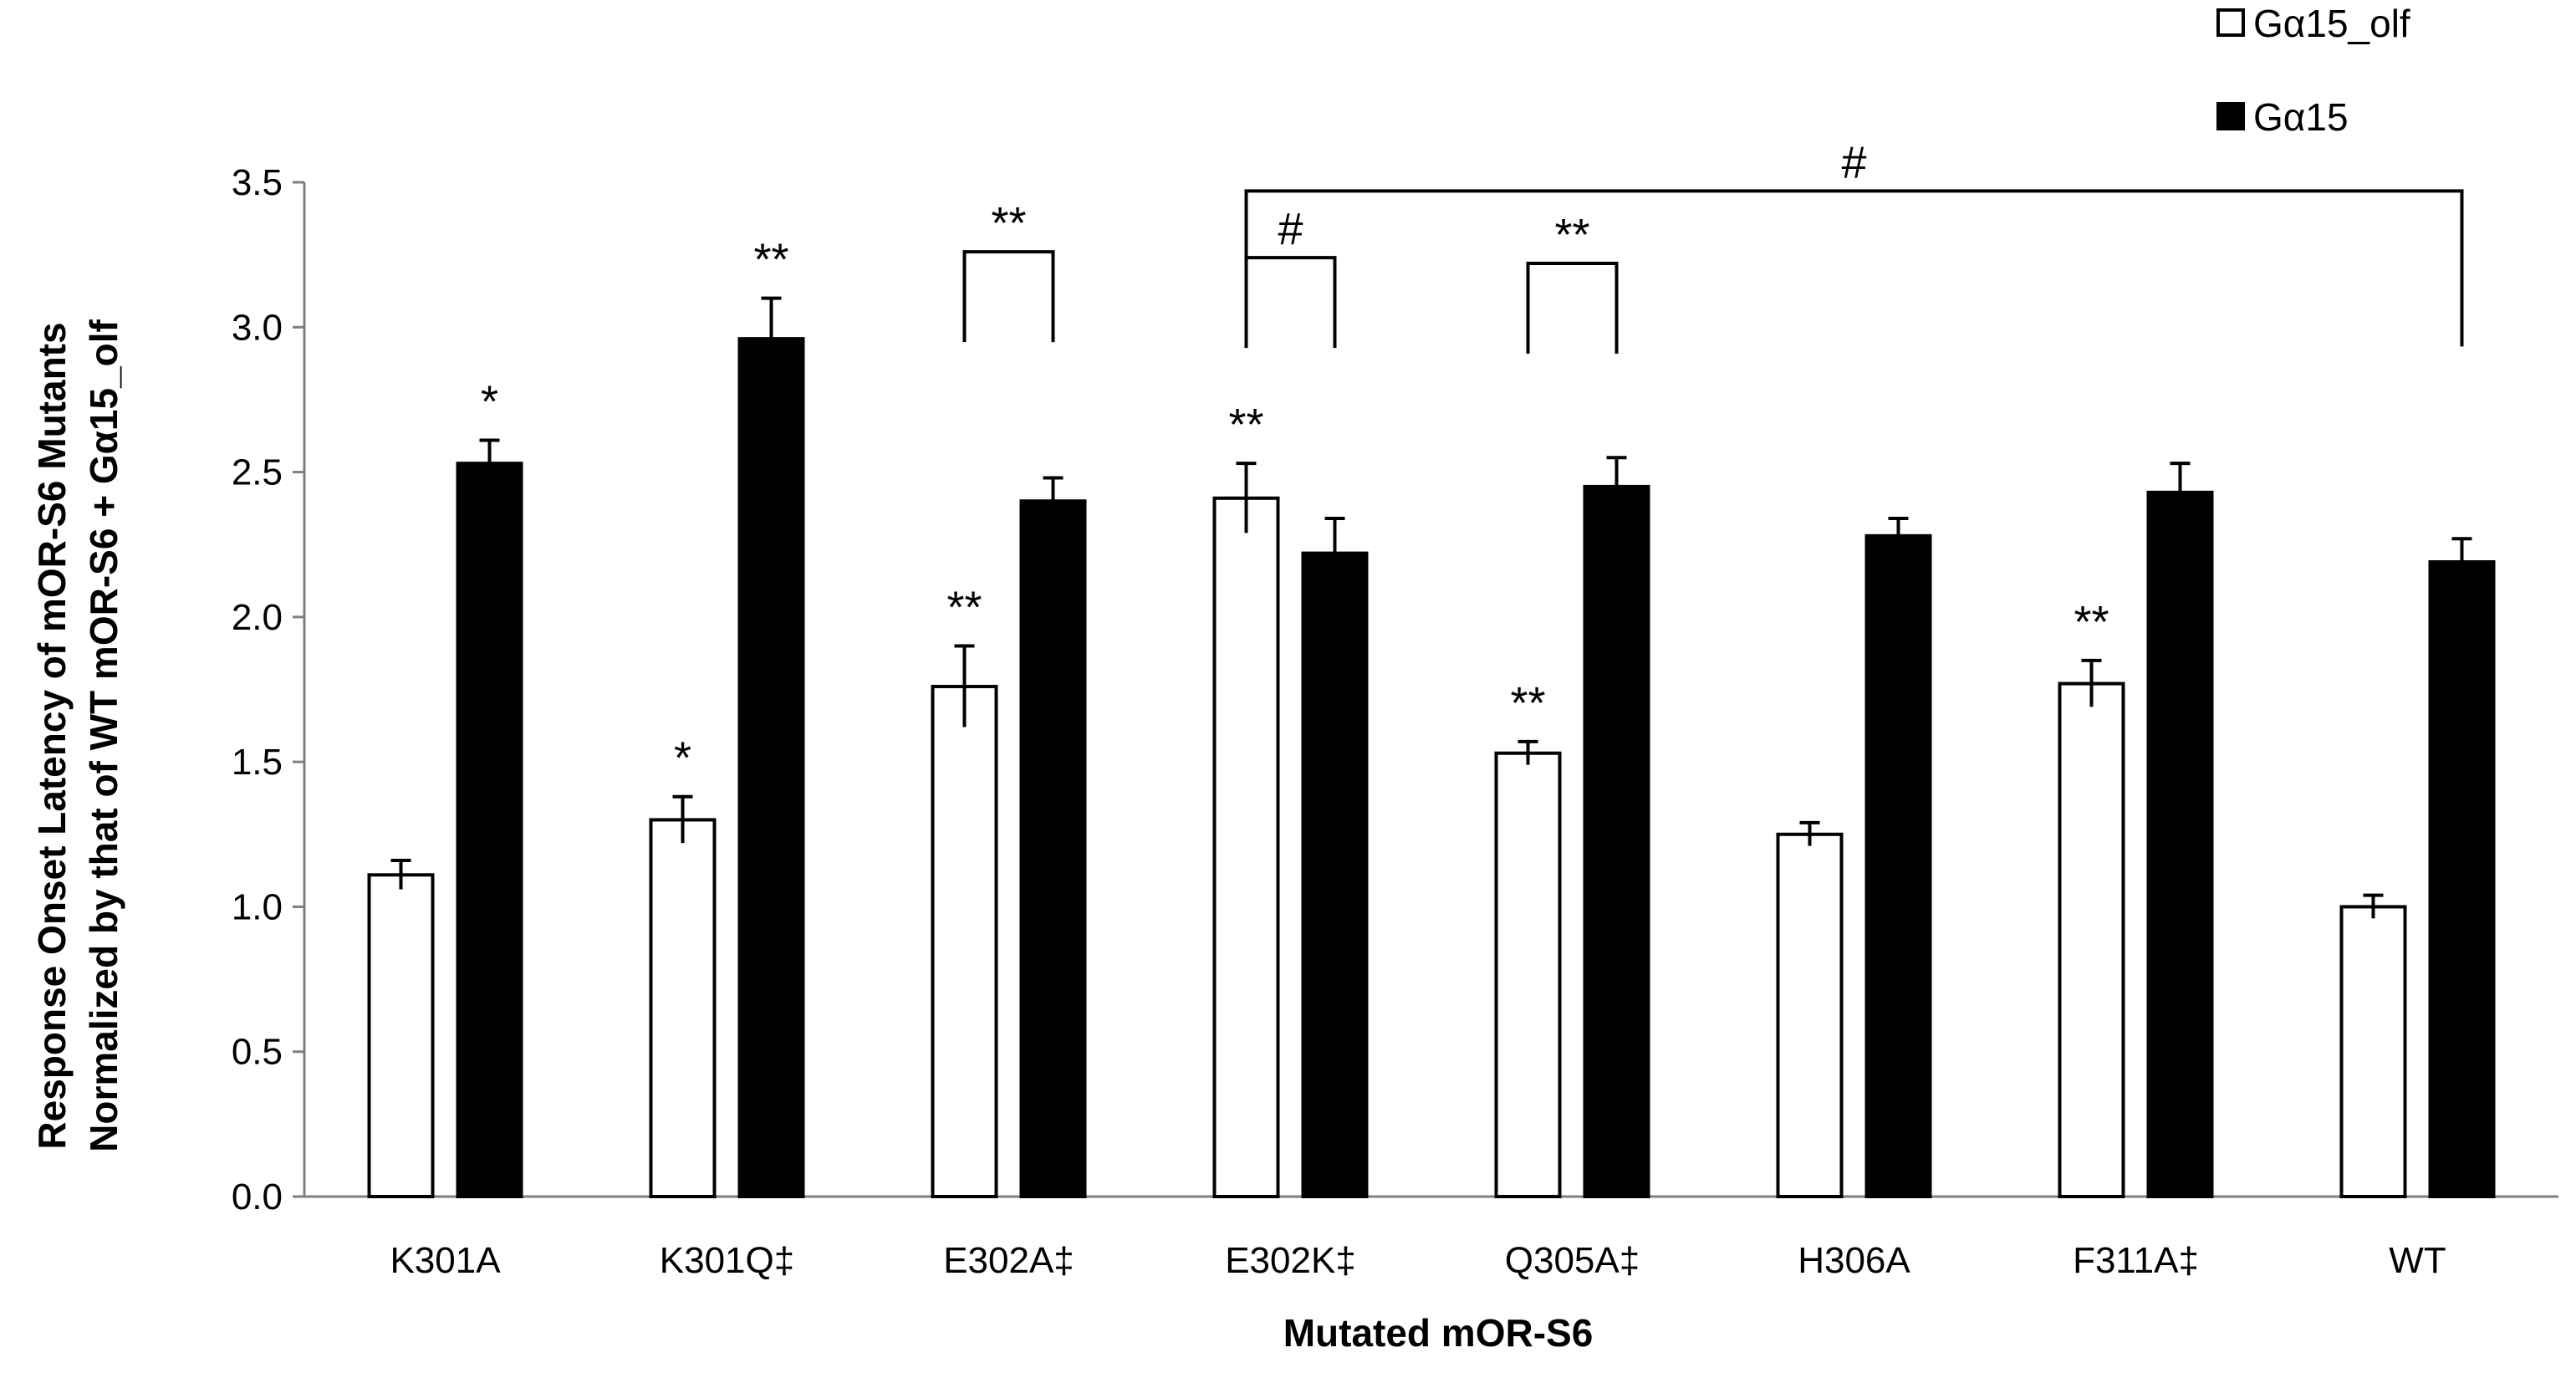 Image resolution: width=2576 pixels, height=1373 pixels. Describe the element at coordinates (1439, 1333) in the screenshot. I see `x-axis-title: Mutated mOR-S6` at that location.